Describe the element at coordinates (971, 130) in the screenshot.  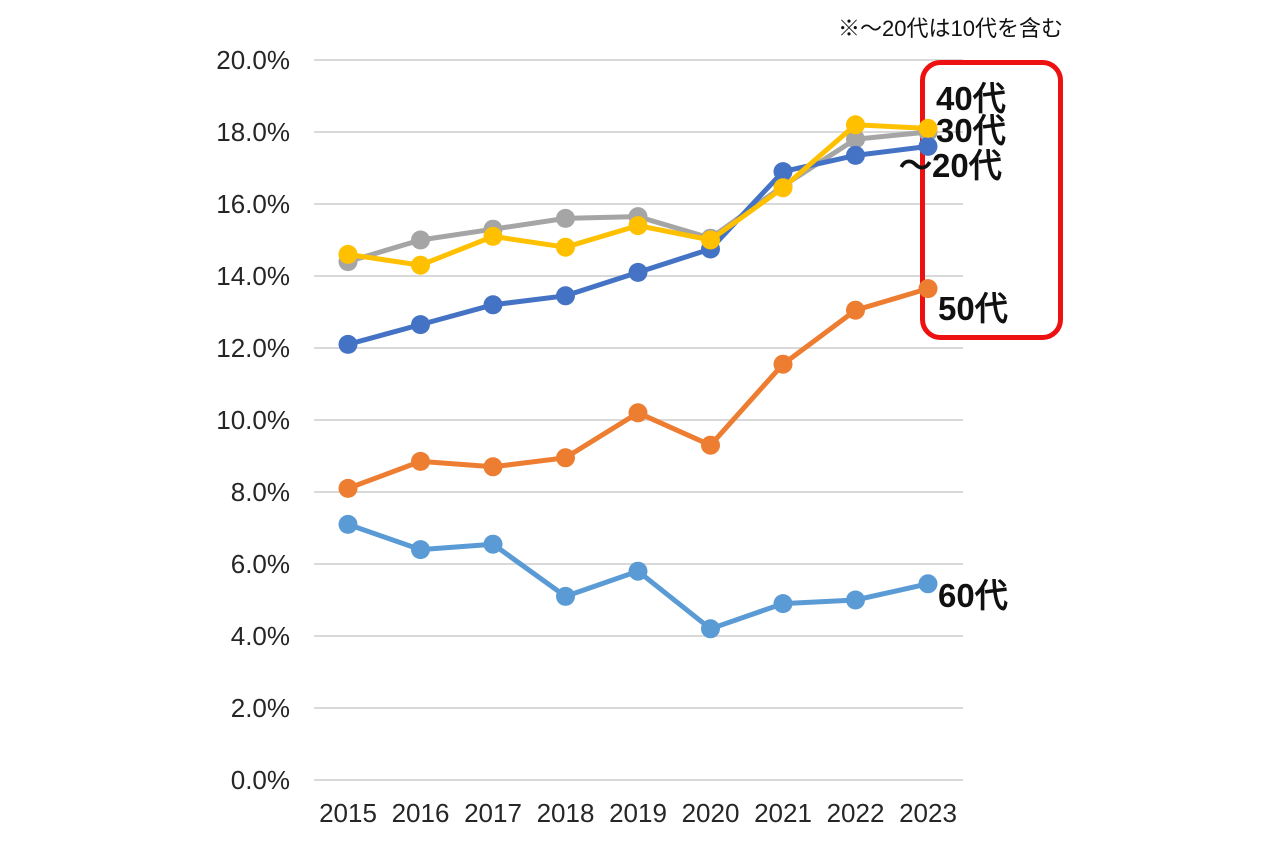
I see `series-label-30s: 30代` at that location.